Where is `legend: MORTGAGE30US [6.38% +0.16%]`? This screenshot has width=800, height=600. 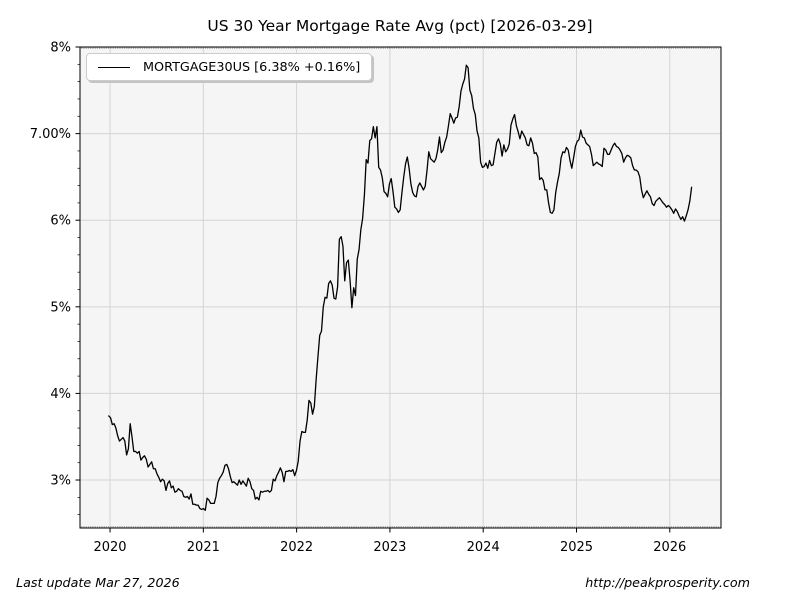 legend: MORTGAGE30US [6.38% +0.16%] is located at coordinates (229, 67).